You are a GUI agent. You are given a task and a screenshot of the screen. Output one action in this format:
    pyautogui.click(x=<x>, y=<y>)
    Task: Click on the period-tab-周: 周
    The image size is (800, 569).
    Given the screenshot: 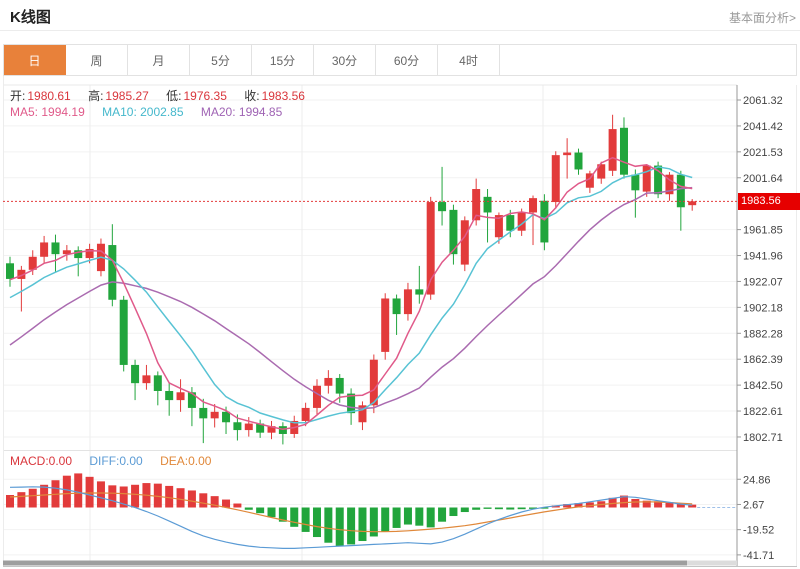 What is the action you would take?
    pyautogui.click(x=97, y=60)
    